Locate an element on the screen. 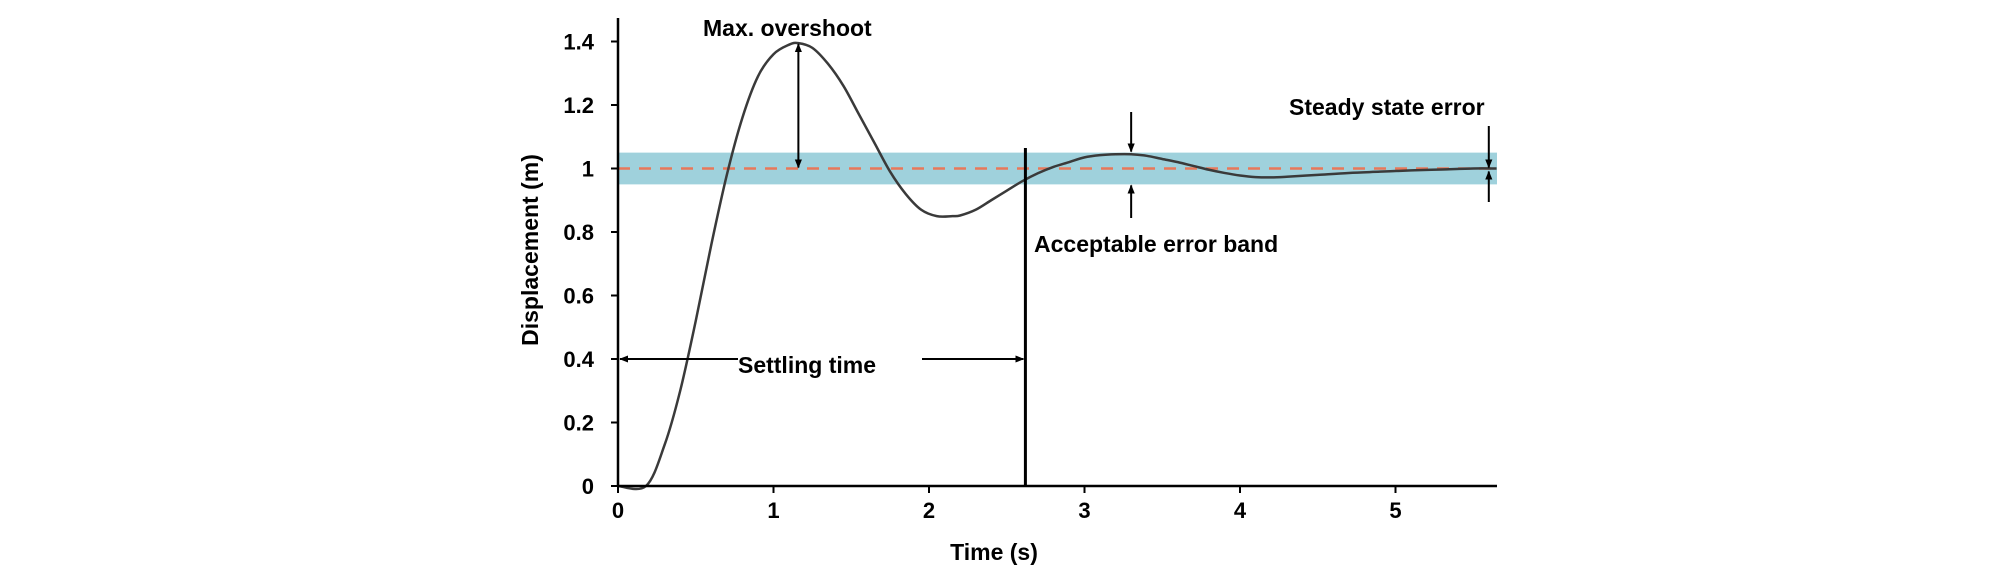 The image size is (2008, 570). x-tick-label: 0 is located at coordinates (618, 510).